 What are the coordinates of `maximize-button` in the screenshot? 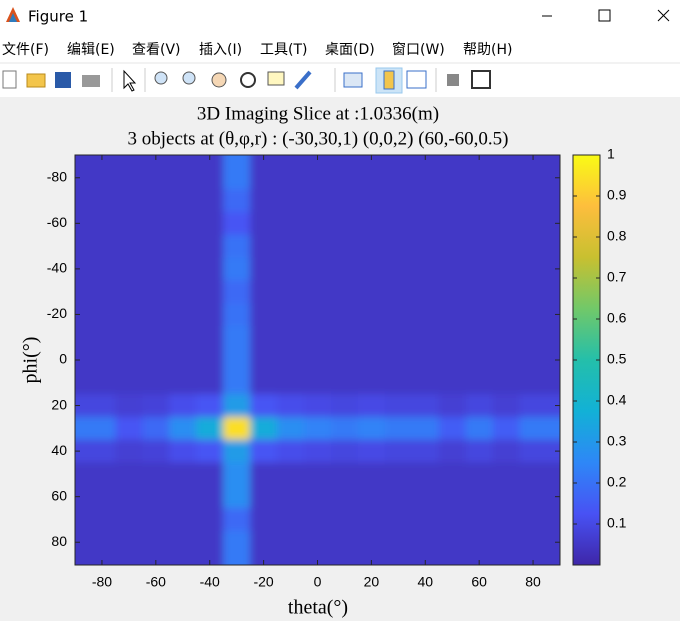 It's located at (604, 15).